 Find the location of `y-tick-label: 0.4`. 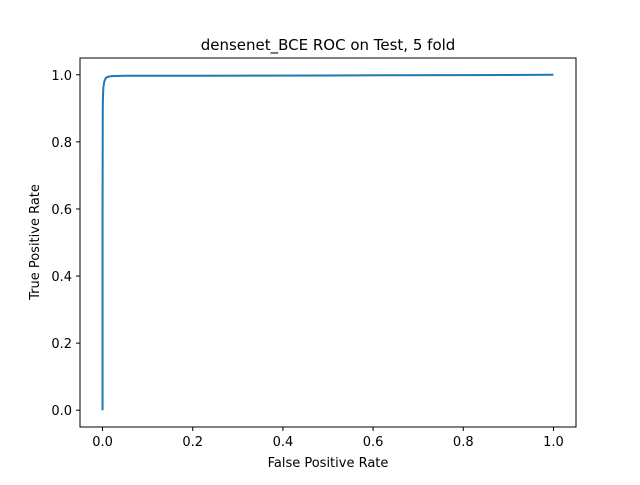

y-tick-label: 0.4 is located at coordinates (61, 277).